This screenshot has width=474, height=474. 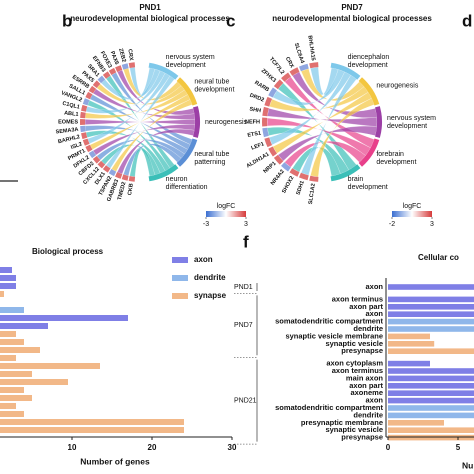 I want to click on group-label: PND21, so click(x=245, y=400).